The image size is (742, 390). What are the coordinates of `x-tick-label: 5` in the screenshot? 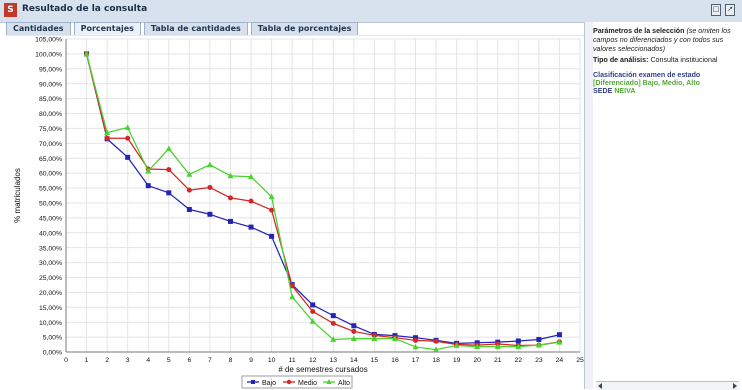 It's located at (169, 360).